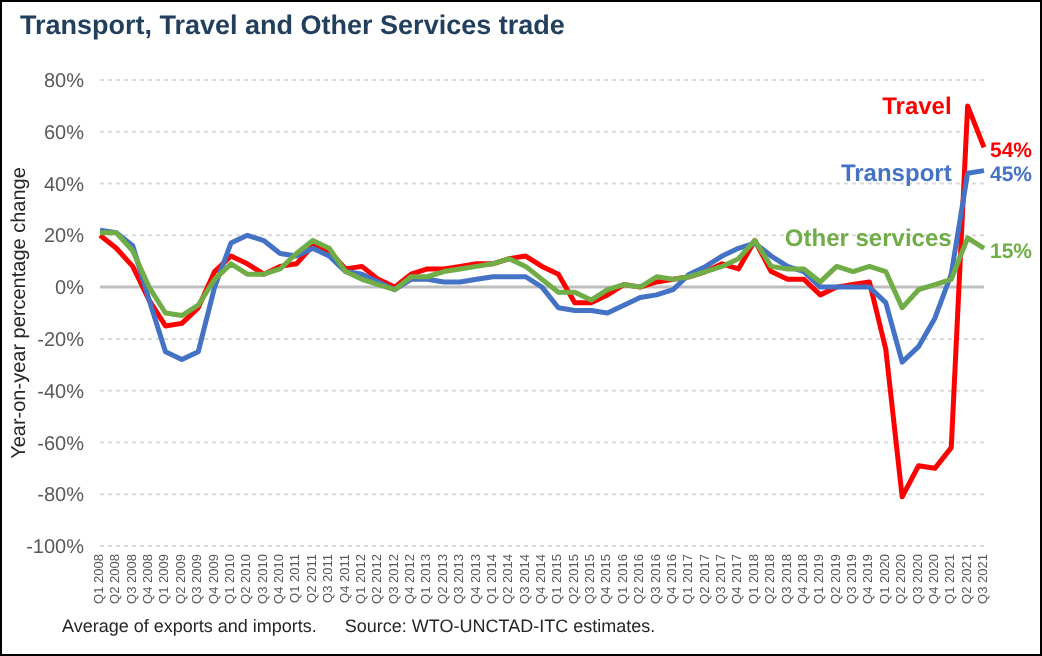 This screenshot has height=656, width=1042. What do you see at coordinates (189, 626) in the screenshot?
I see `text: Average of exports and imports.` at bounding box center [189, 626].